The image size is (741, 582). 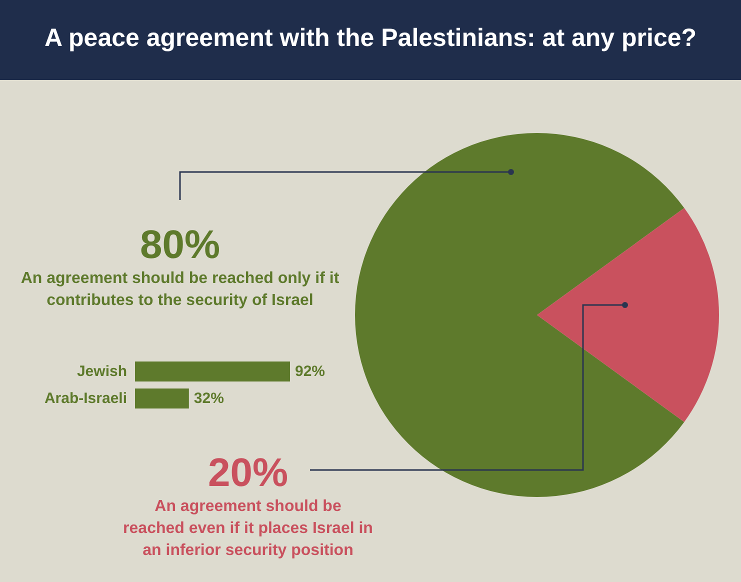 What do you see at coordinates (85, 398) in the screenshot?
I see `y-tick-label: Arab-Israeli` at bounding box center [85, 398].